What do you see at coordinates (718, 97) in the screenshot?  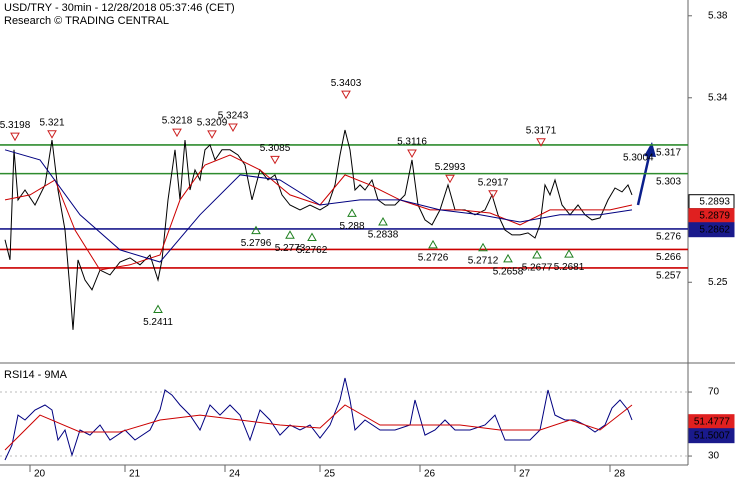 I see `y-tick-label: 5.34` at bounding box center [718, 97].